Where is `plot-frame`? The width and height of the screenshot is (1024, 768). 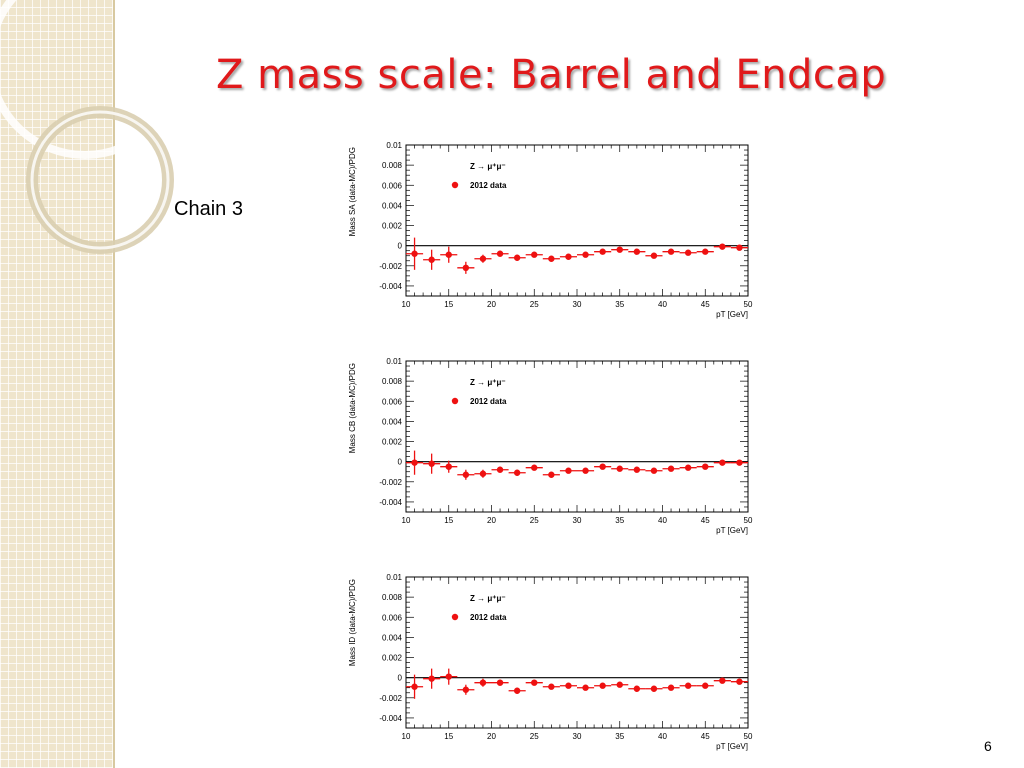 plot-frame is located at coordinates (577, 652).